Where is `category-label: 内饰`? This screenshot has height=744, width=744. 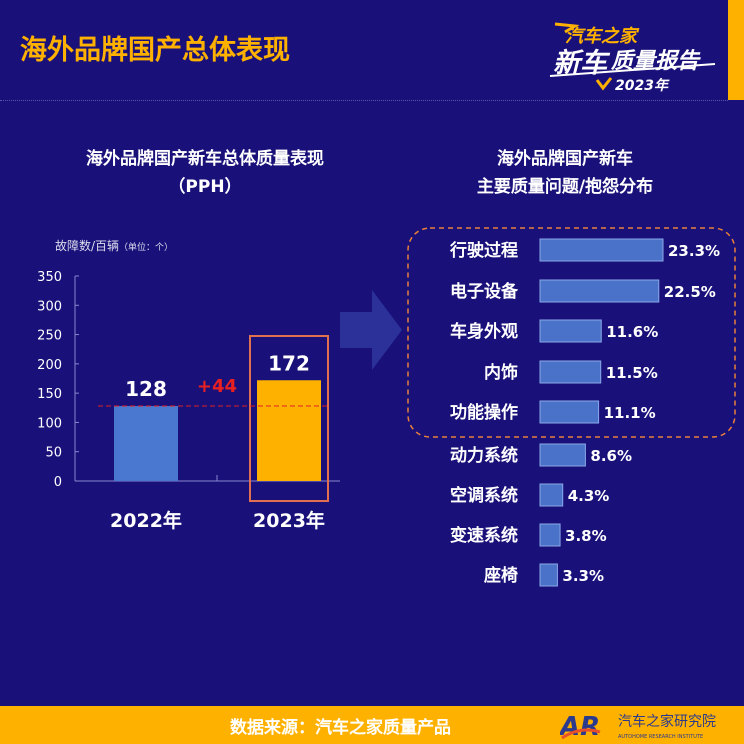 category-label: 内饰 is located at coordinates (501, 372).